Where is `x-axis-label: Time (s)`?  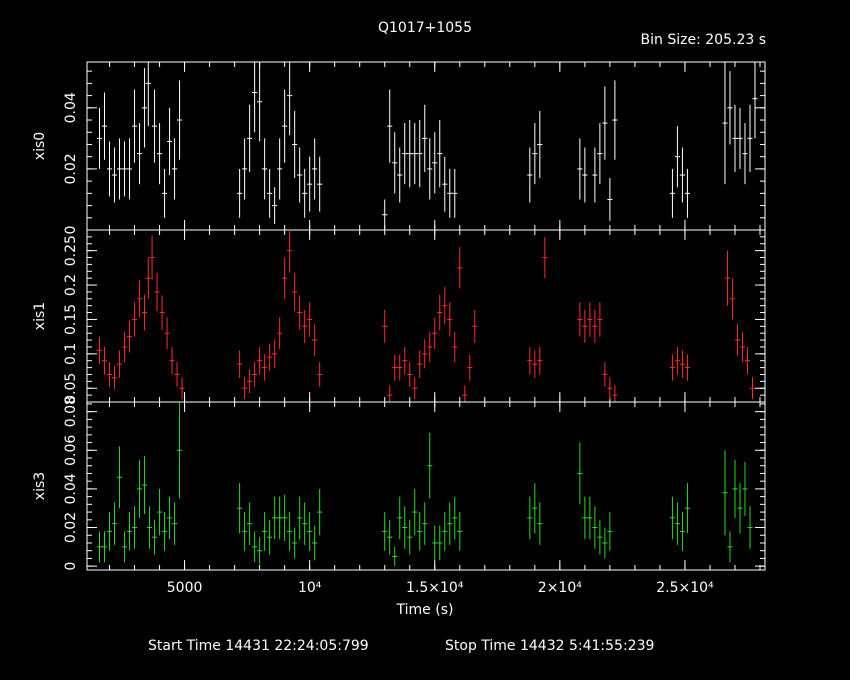 x-axis-label: Time (s) is located at coordinates (425, 610).